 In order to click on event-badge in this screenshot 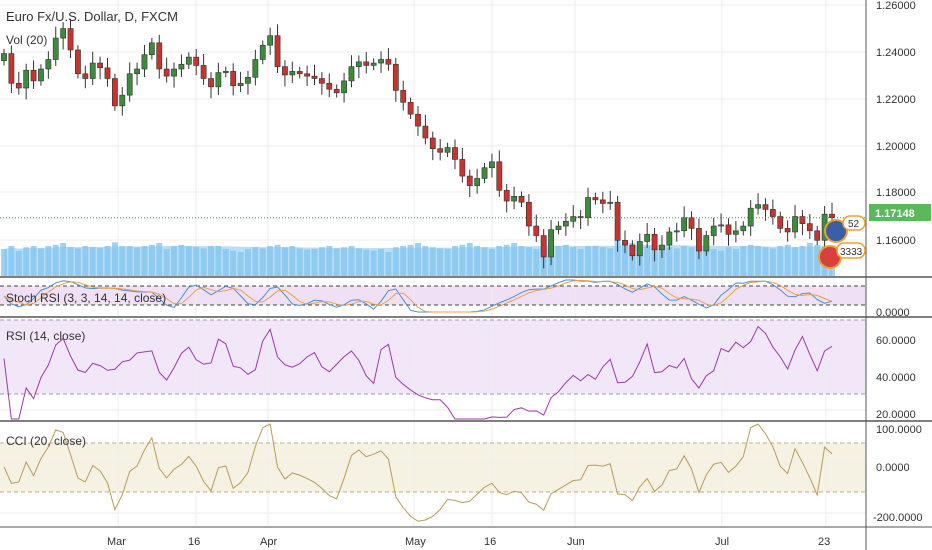, I will do `click(851, 250)`.